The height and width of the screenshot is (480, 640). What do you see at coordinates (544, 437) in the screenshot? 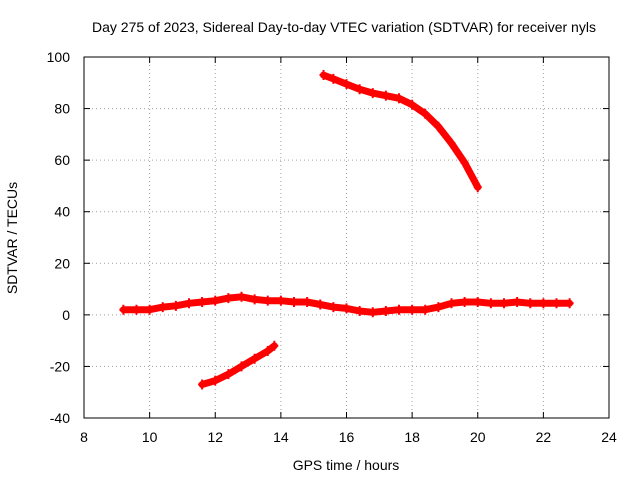
I see `x-tick-label: 22` at bounding box center [544, 437].